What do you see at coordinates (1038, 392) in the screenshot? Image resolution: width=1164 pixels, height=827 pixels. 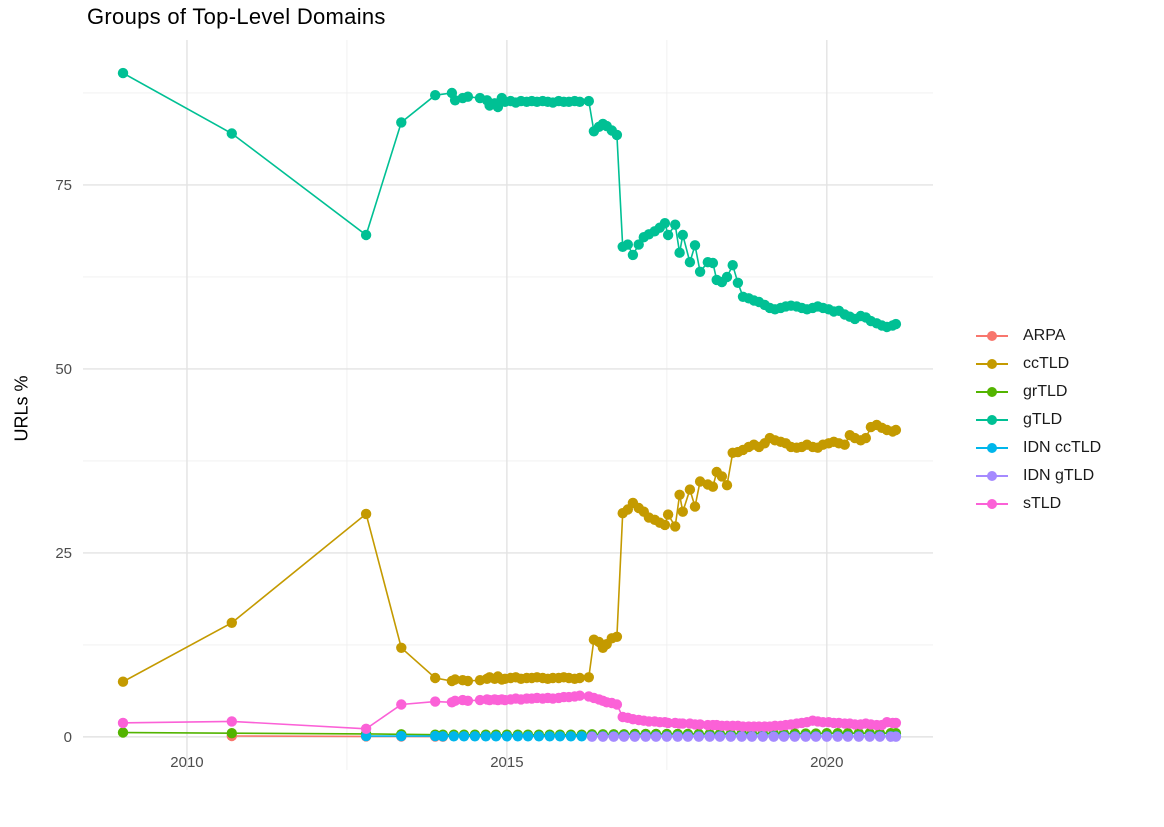 I see `legend-item-grtld: grTLD` at bounding box center [1038, 392].